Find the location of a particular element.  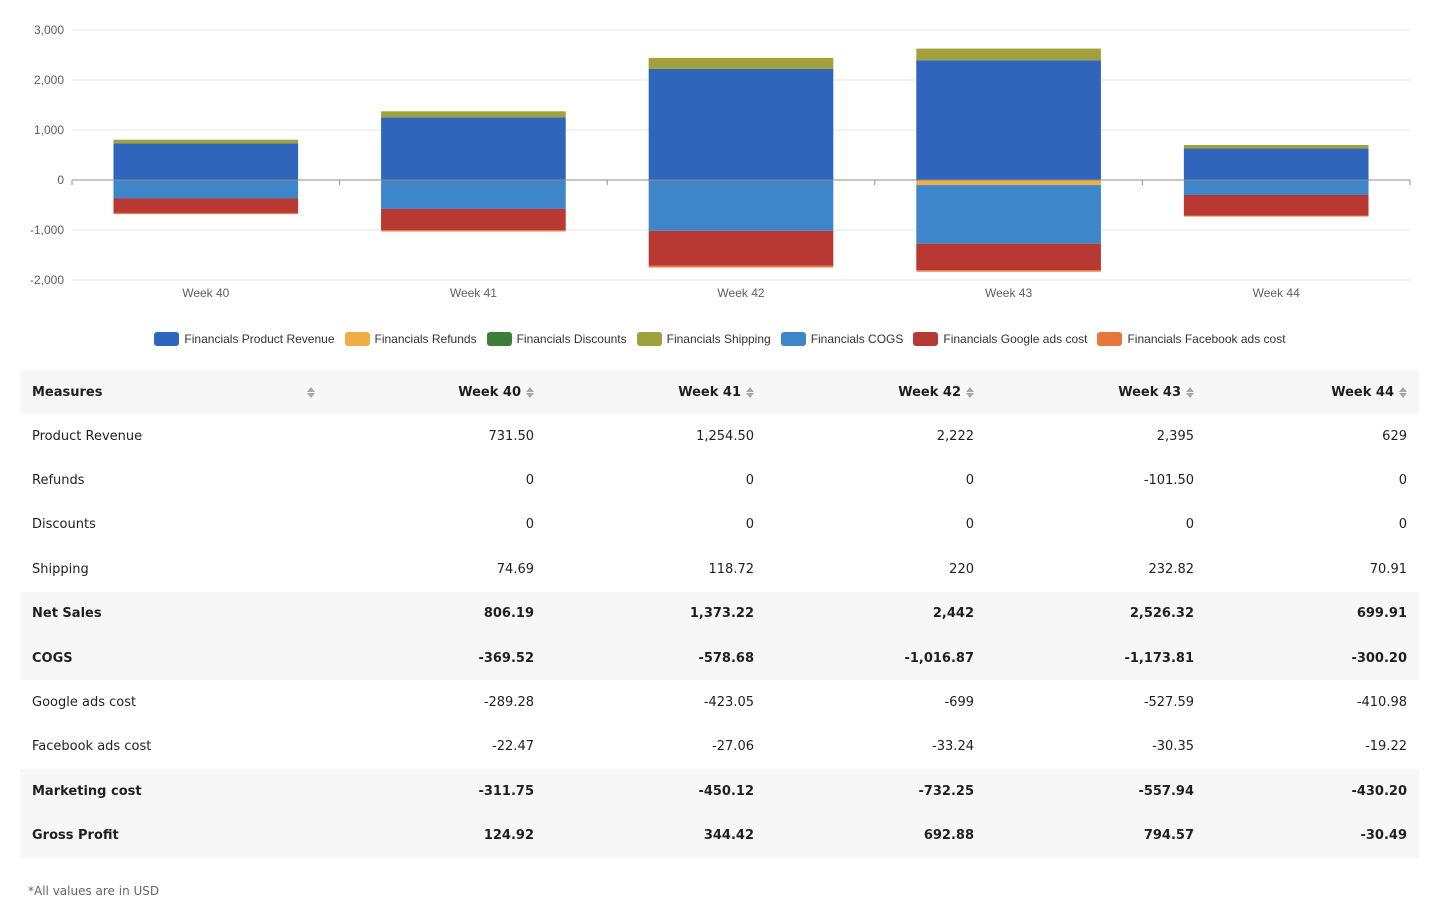

table-cell: 2,395 is located at coordinates (1175, 436).